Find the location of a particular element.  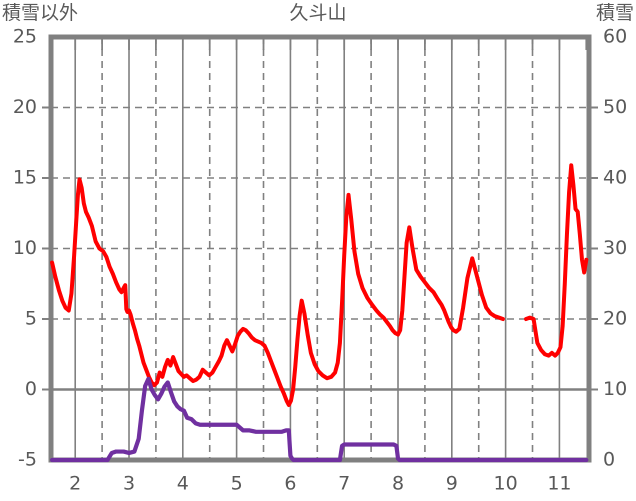

tick-label: 8 is located at coordinates (398, 484).